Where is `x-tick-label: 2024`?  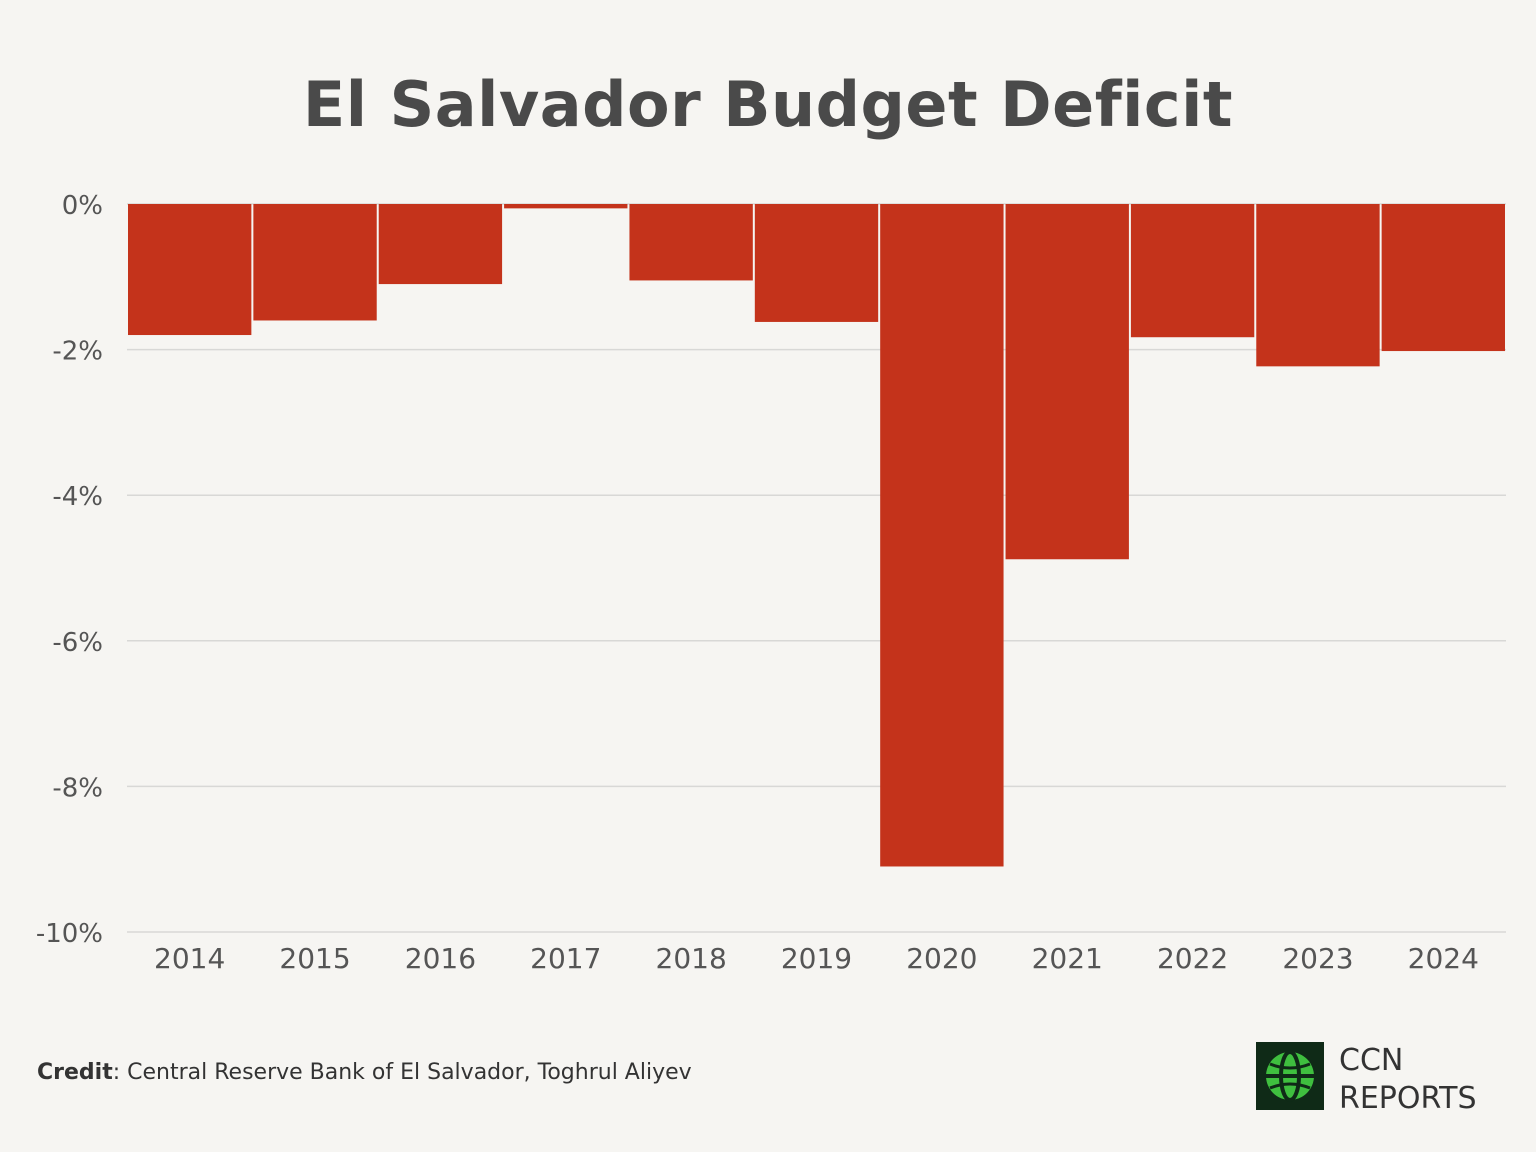
x-tick-label: 2024 is located at coordinates (1443, 958).